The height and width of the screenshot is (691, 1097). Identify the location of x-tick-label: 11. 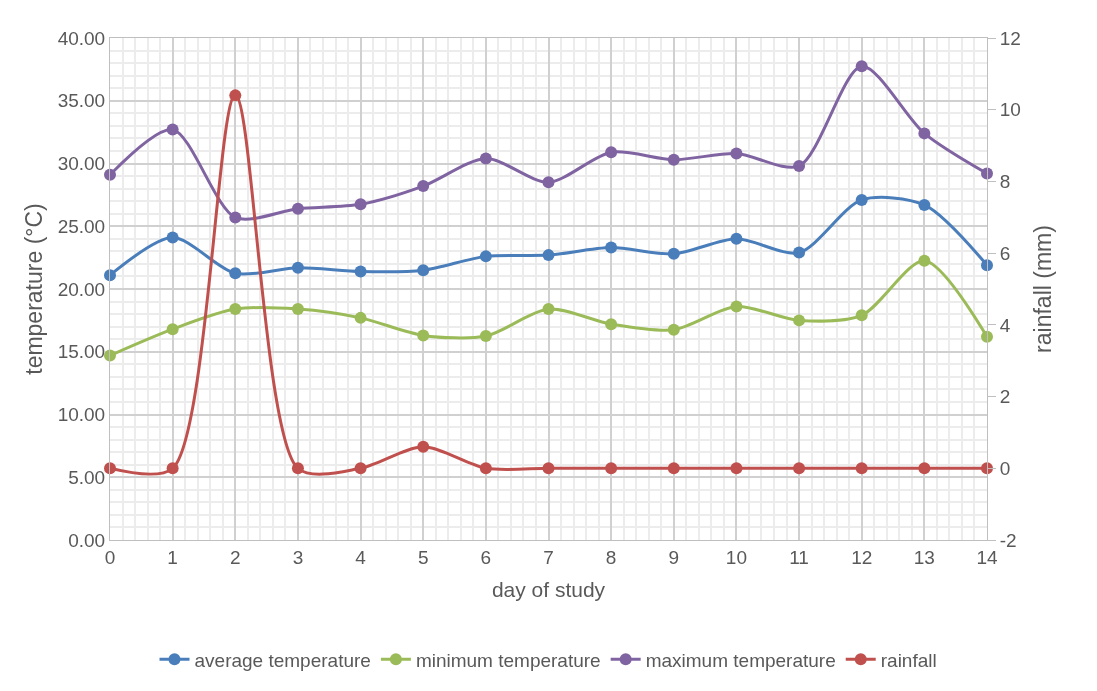
(799, 557).